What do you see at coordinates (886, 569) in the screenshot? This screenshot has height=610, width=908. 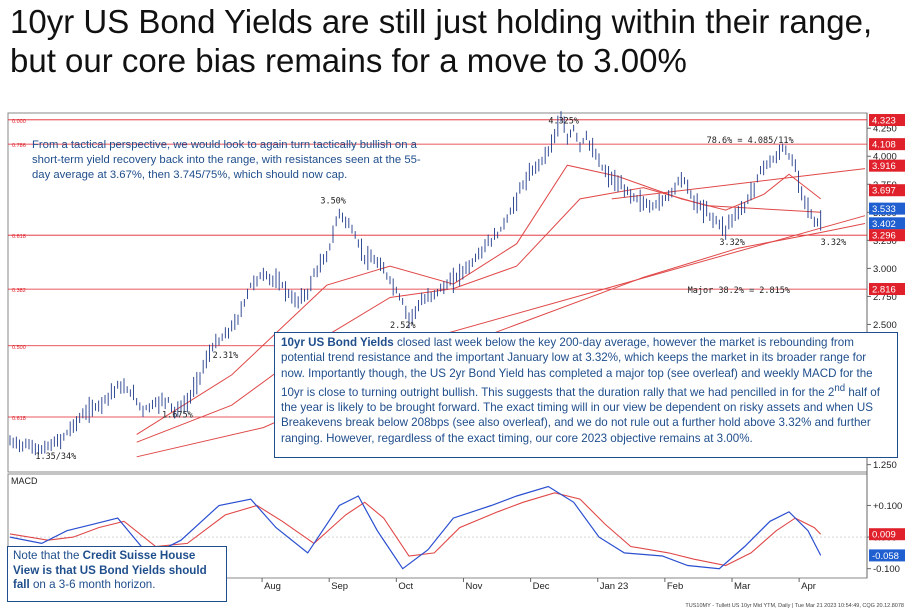 I see `macd-y-tick-label: -0.100` at bounding box center [886, 569].